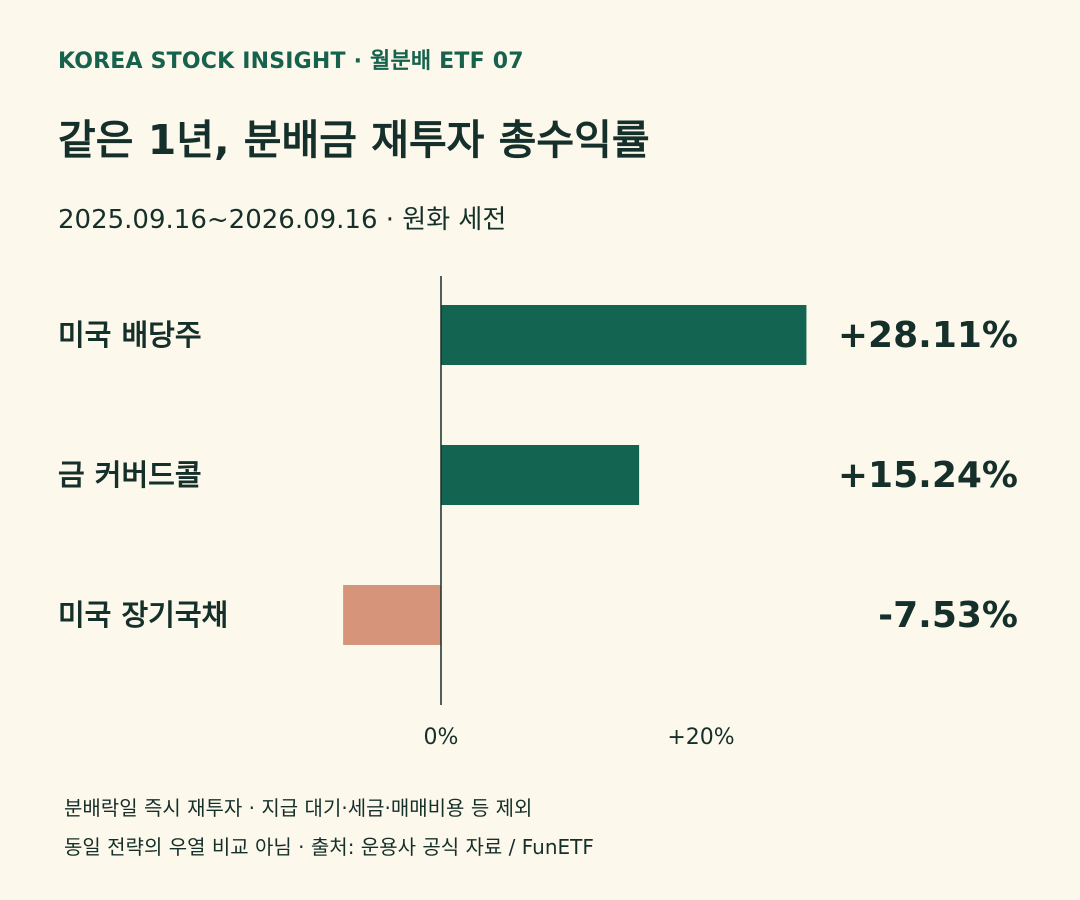 Image resolution: width=1080 pixels, height=900 pixels. What do you see at coordinates (354, 140) in the screenshot?
I see `page-title: 같은 1년, 분배금 재투자 총수익률` at bounding box center [354, 140].